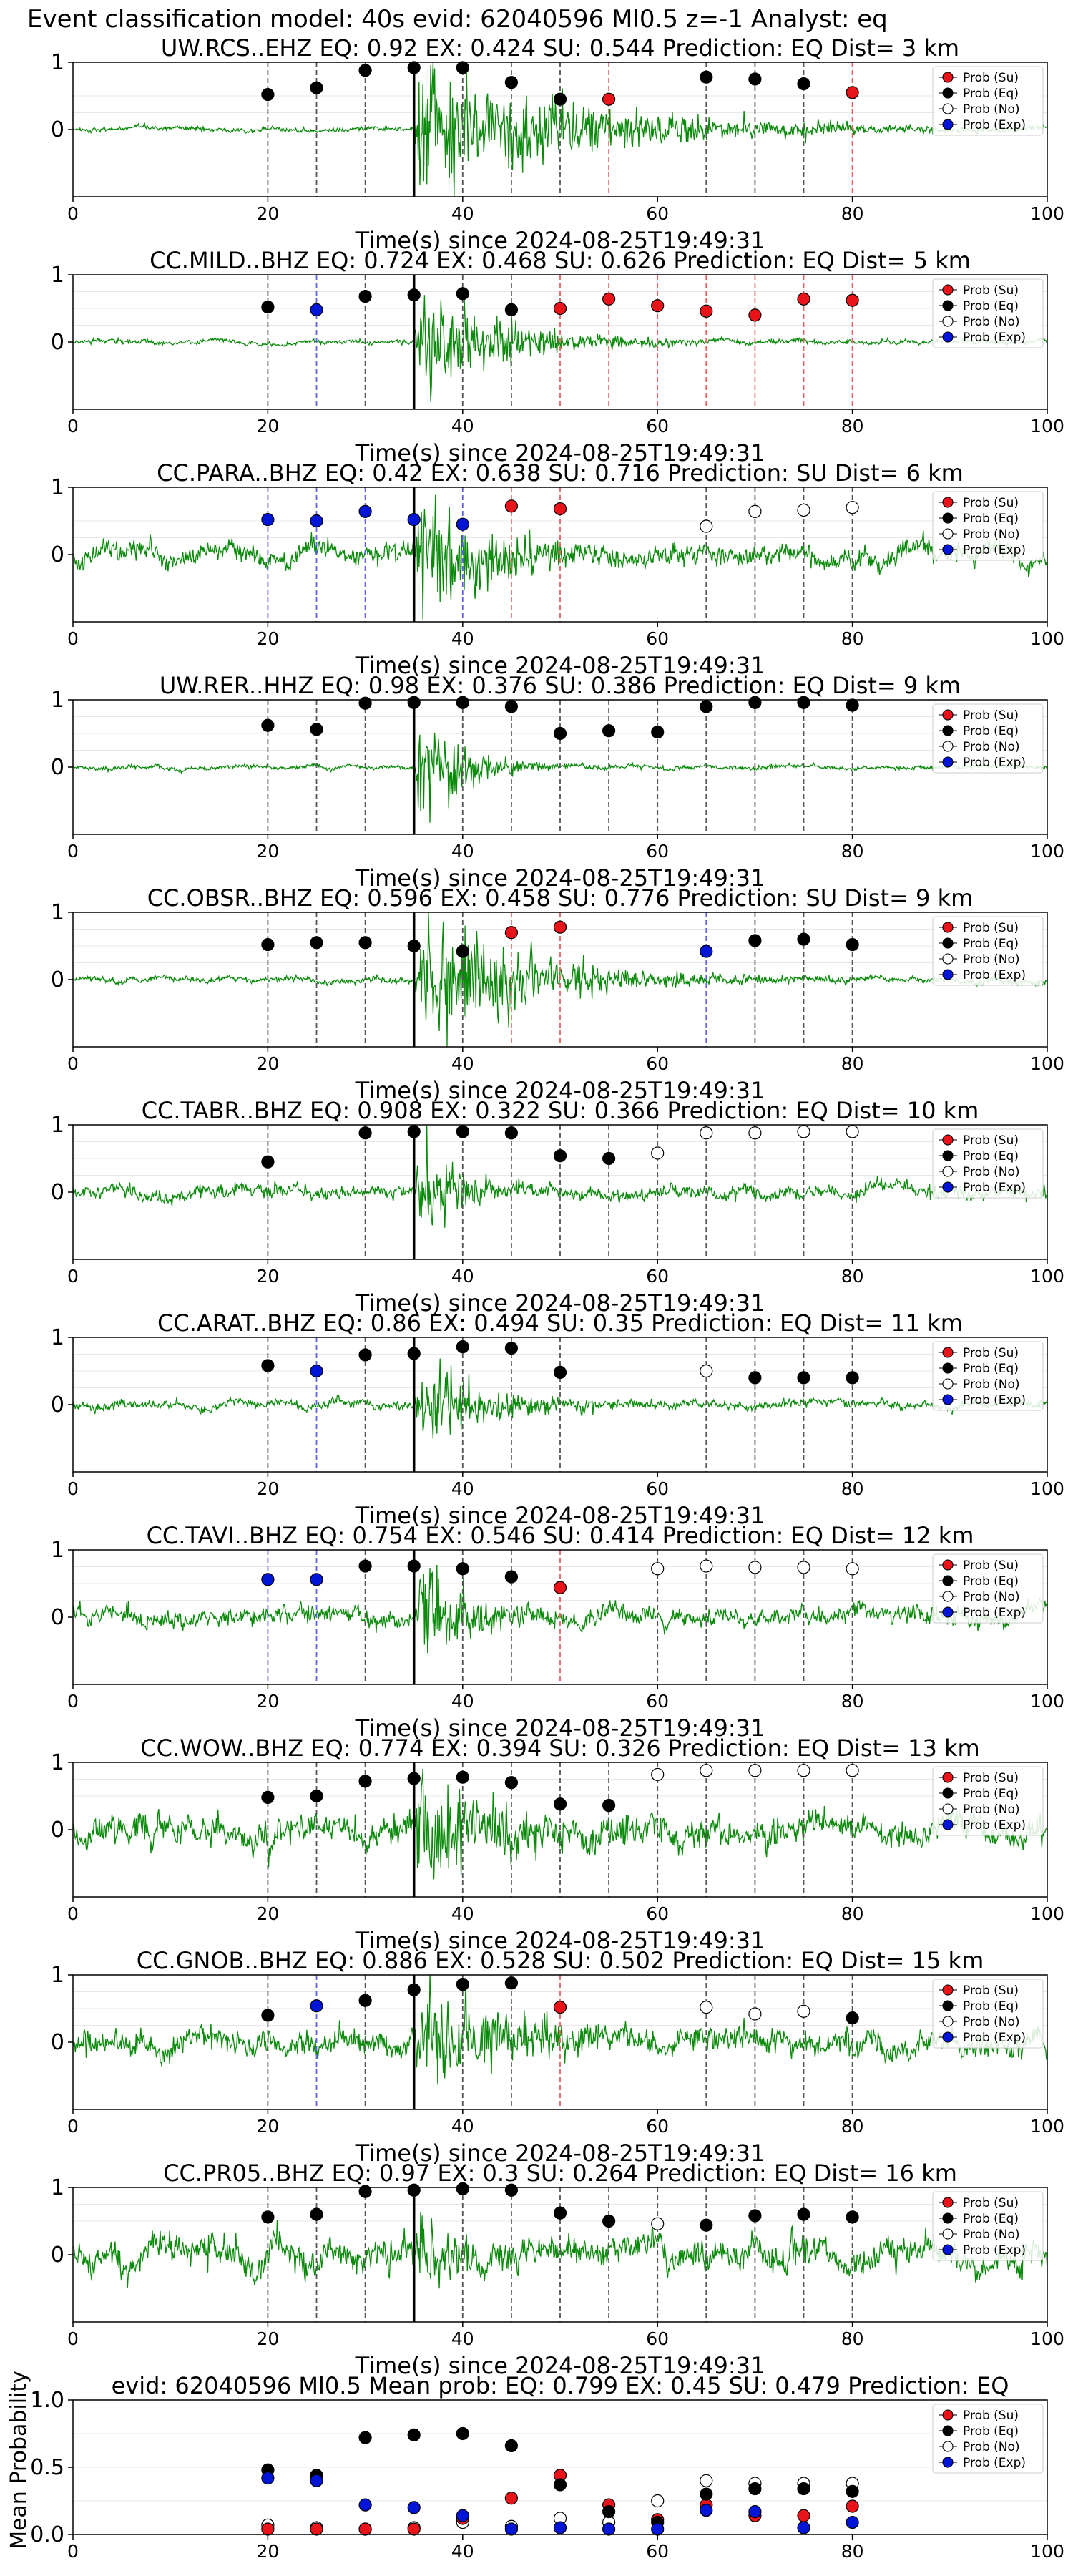  Describe the element at coordinates (267, 1276) in the screenshot. I see `x-tick-label: 20` at that location.